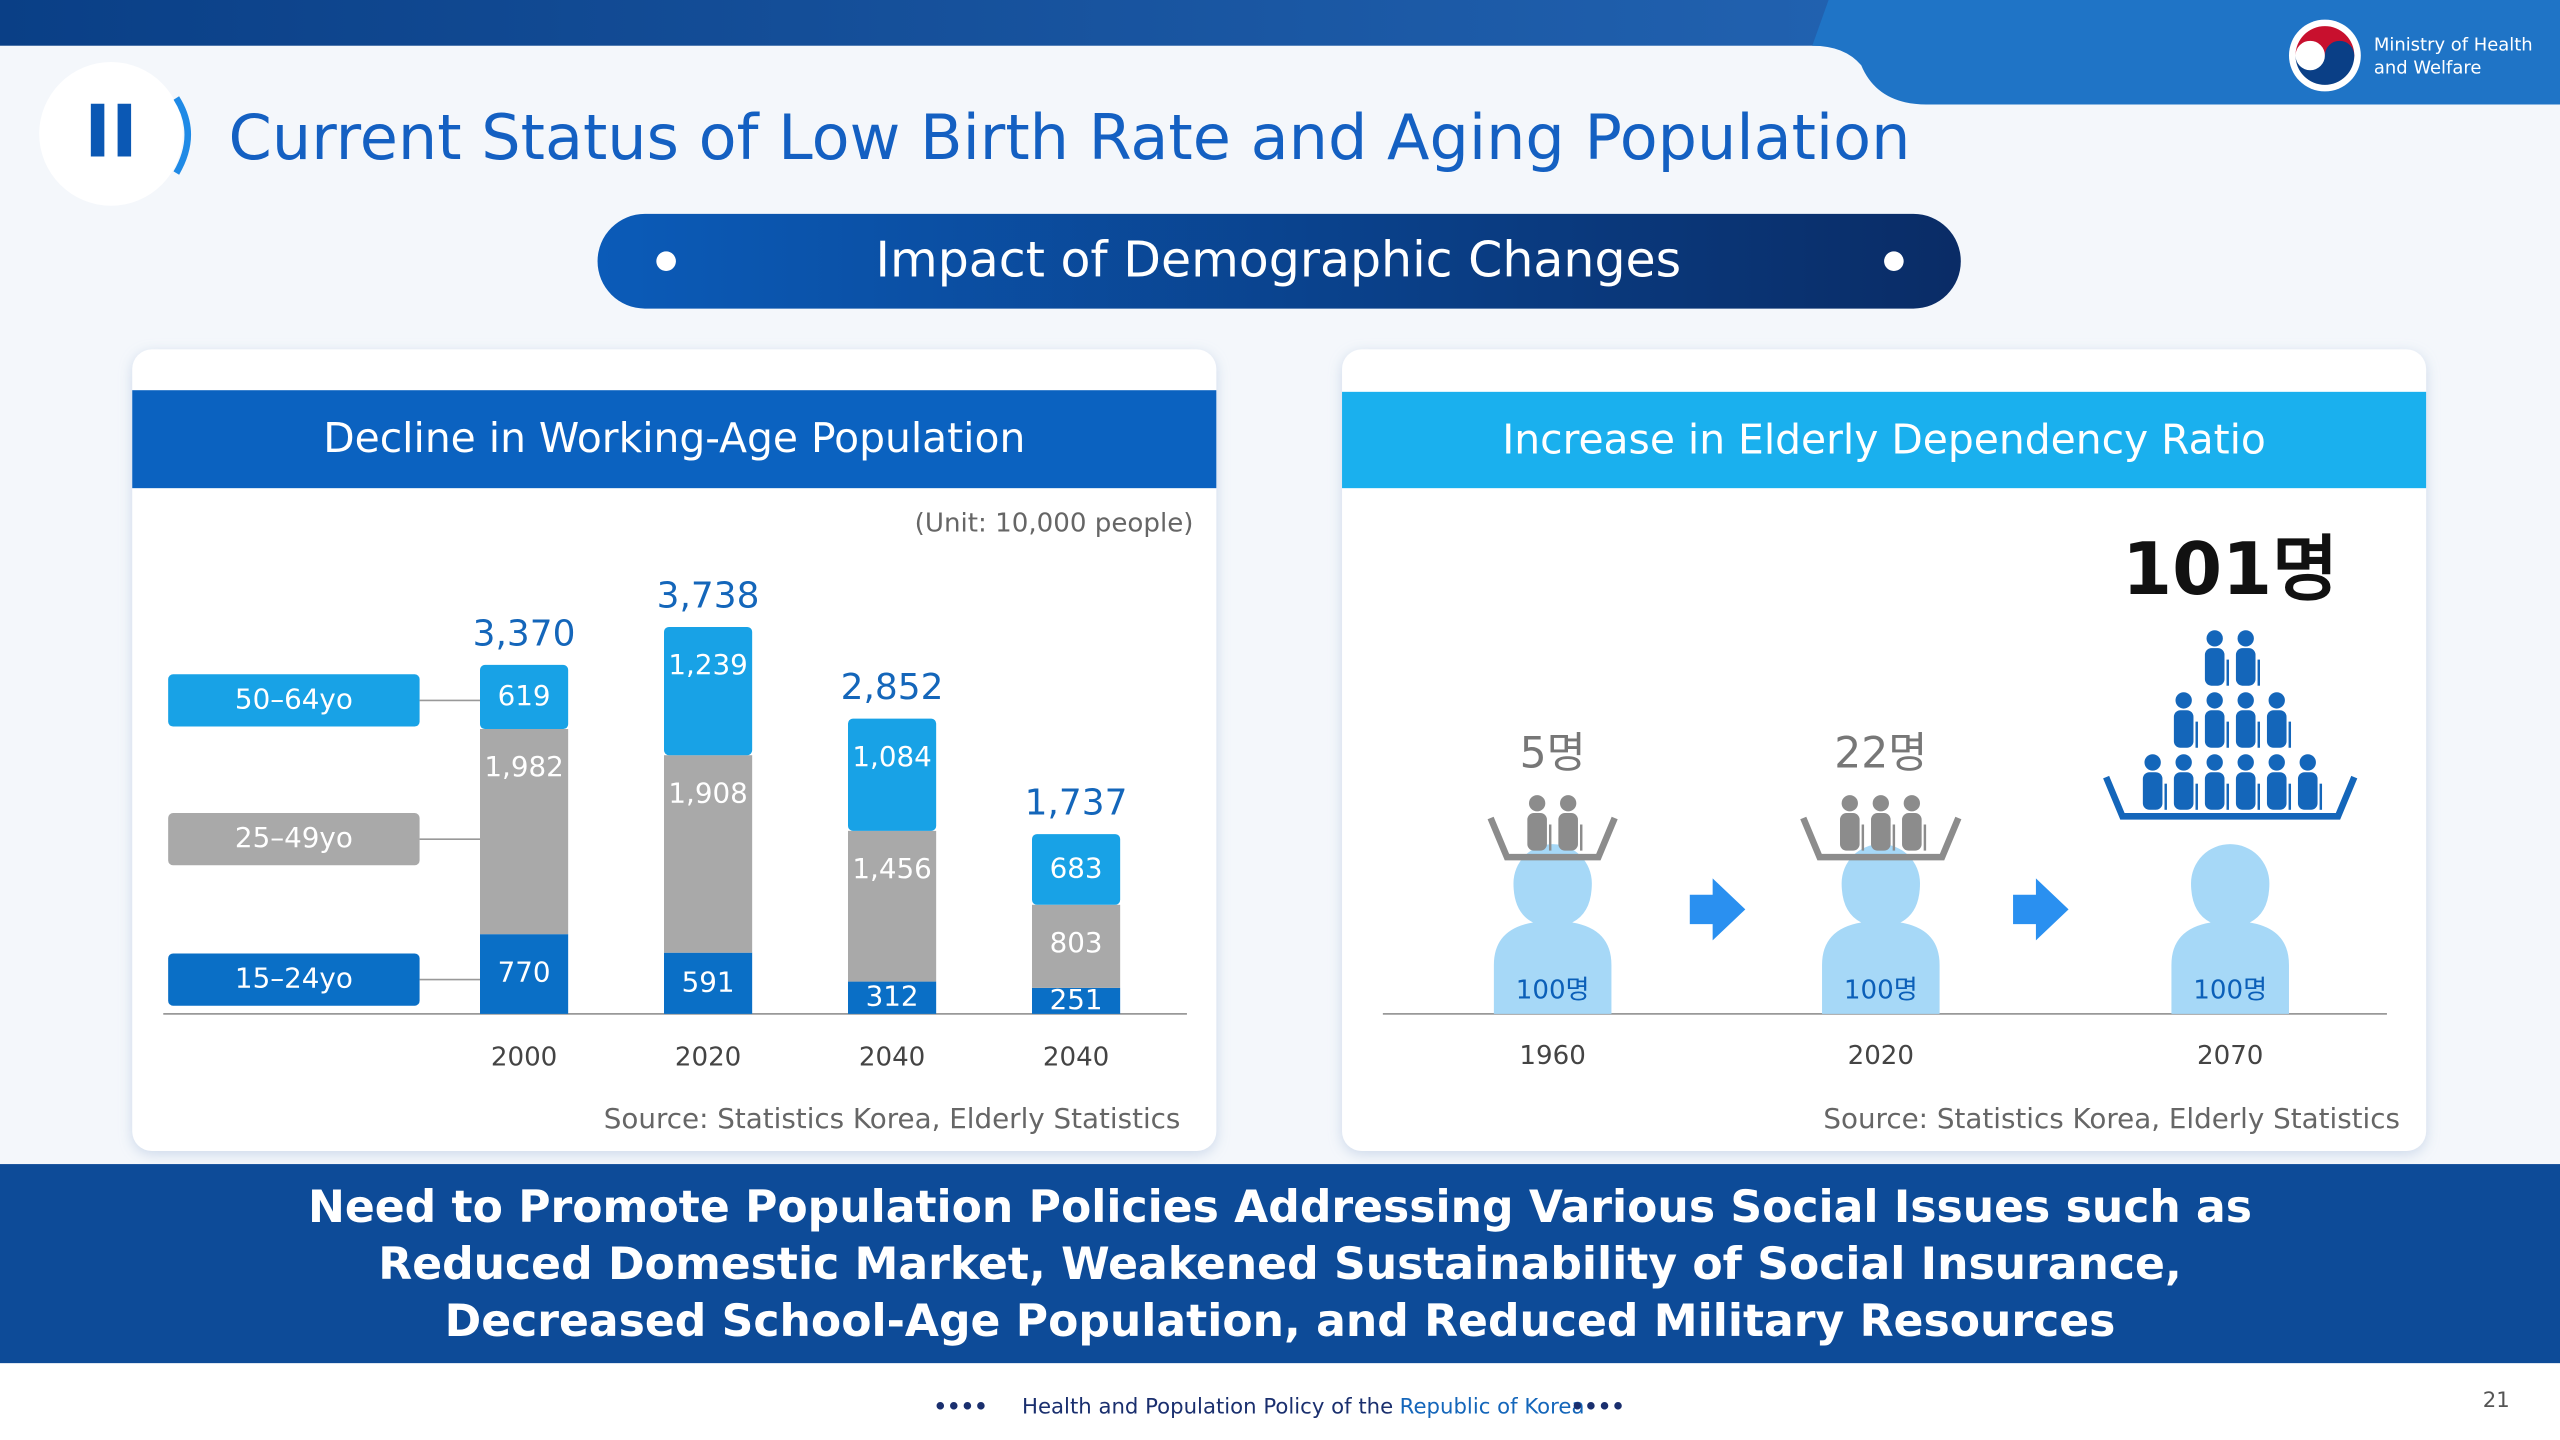 Image resolution: width=2560 pixels, height=1440 pixels. I want to click on segment-label: 1,239, so click(707, 664).